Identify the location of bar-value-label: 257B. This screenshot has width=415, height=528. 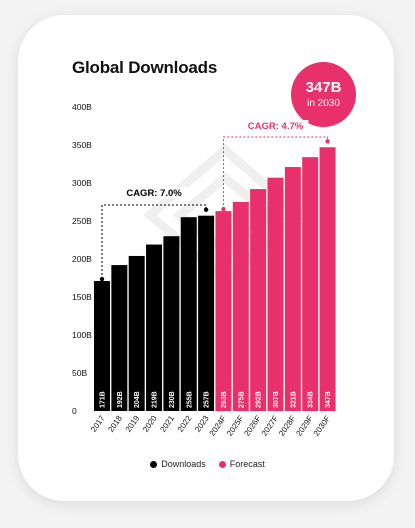
(207, 399).